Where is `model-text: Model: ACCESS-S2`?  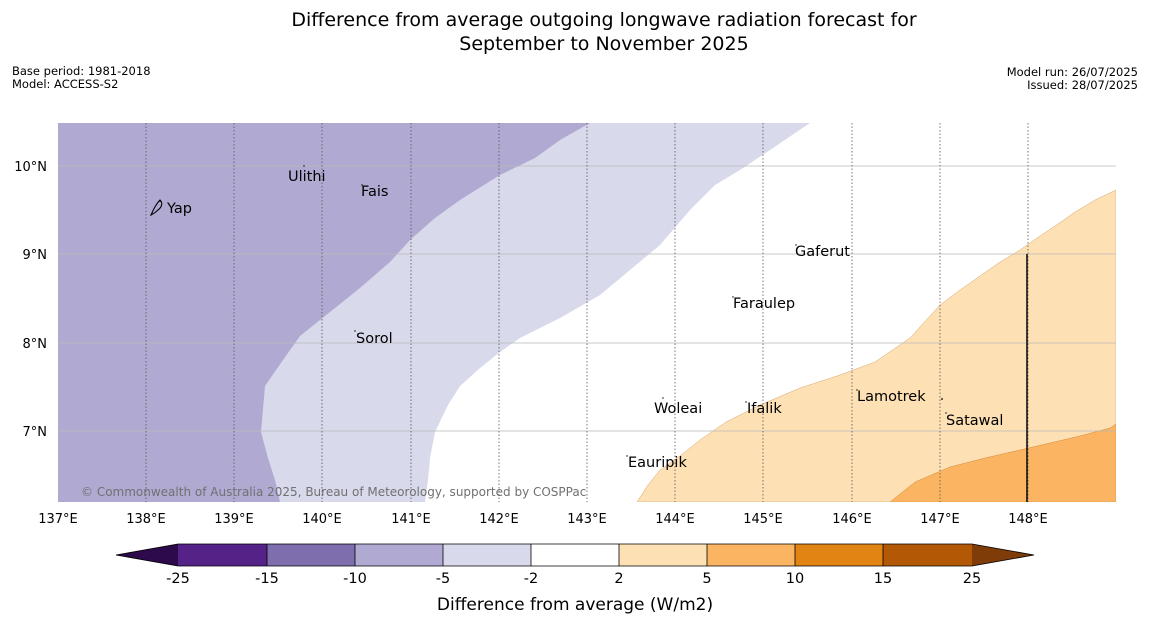 model-text: Model: ACCESS-S2 is located at coordinates (65, 84).